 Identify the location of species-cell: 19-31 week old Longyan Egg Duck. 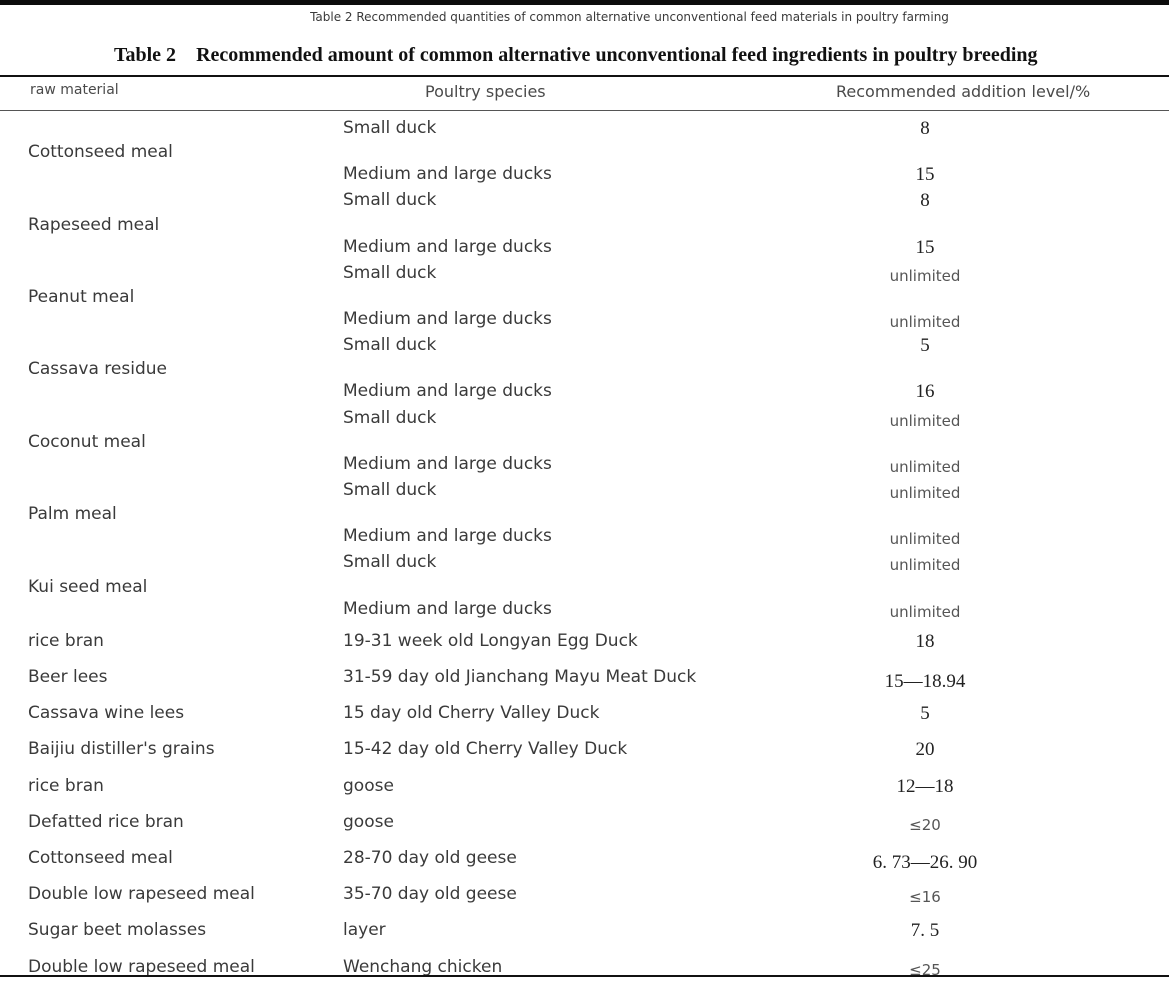
(490, 640).